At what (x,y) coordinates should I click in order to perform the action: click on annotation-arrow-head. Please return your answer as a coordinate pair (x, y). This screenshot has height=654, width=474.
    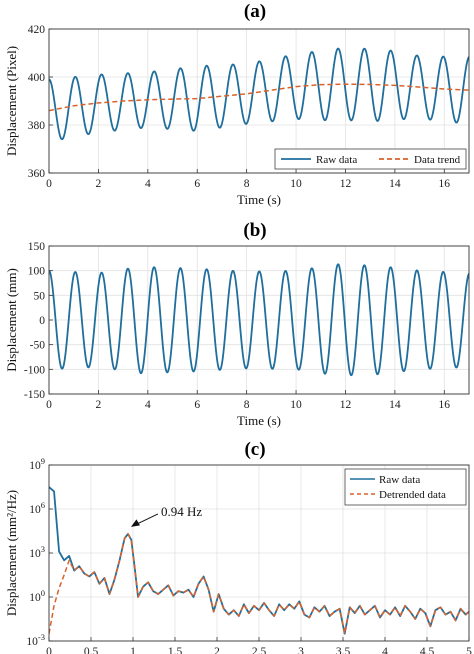
    Looking at the image, I should click on (135, 523).